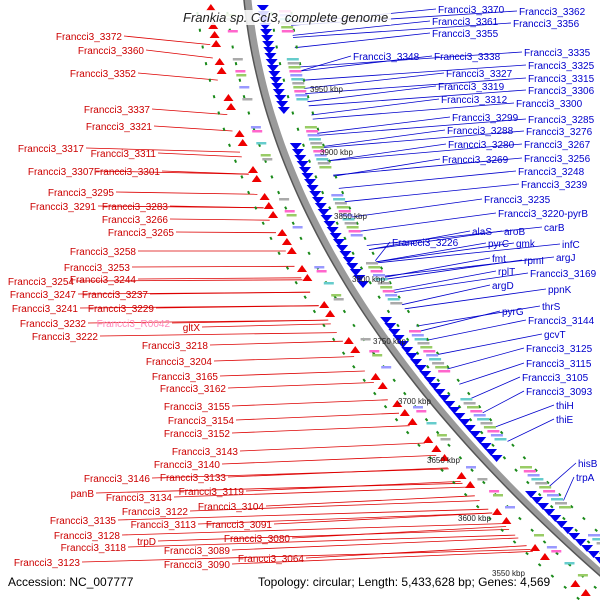 The image size is (600, 600). What do you see at coordinates (498, 244) in the screenshot?
I see `gene-label: pyrC` at bounding box center [498, 244].